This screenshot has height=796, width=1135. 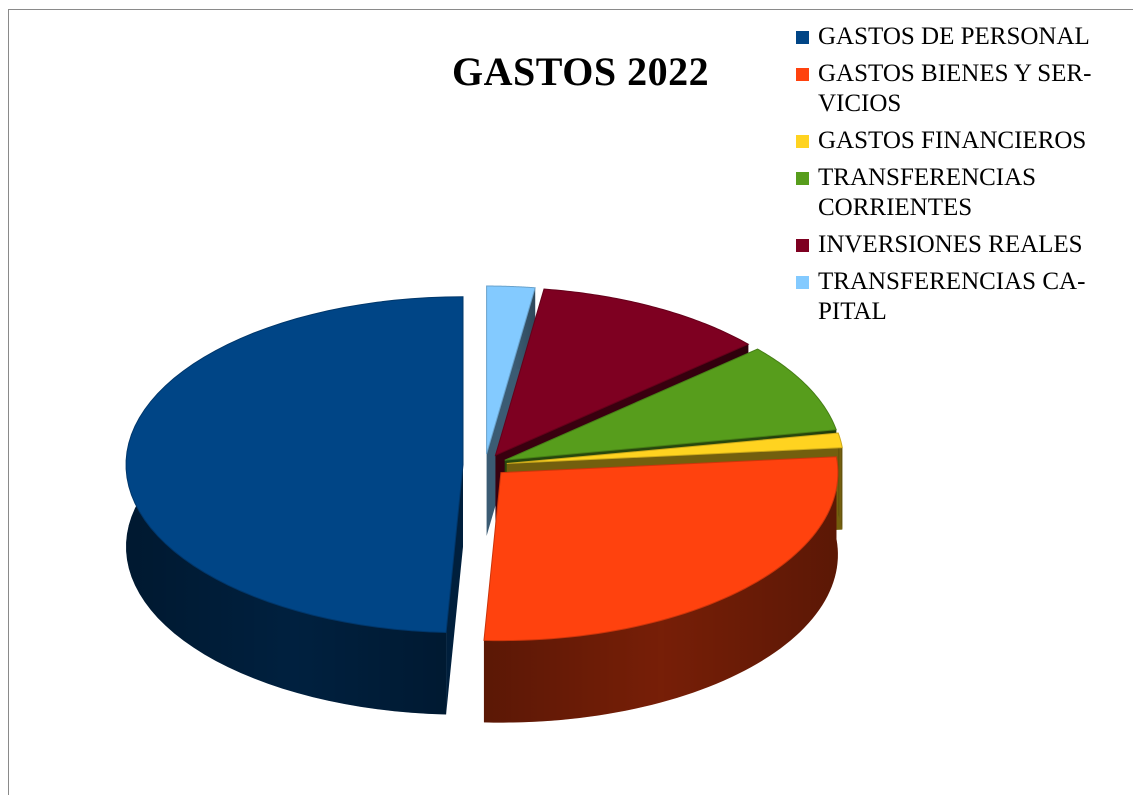 I want to click on legend-item: TRANSFERENCIAS CORRIENTES, so click(x=961, y=193).